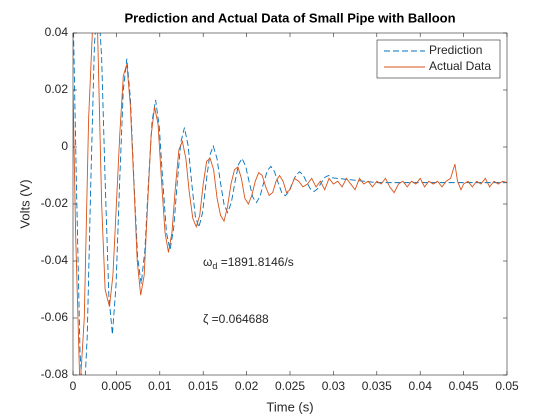 The image size is (560, 420). What do you see at coordinates (334, 386) in the screenshot?
I see `x-tick-label: 0.03` at bounding box center [334, 386].